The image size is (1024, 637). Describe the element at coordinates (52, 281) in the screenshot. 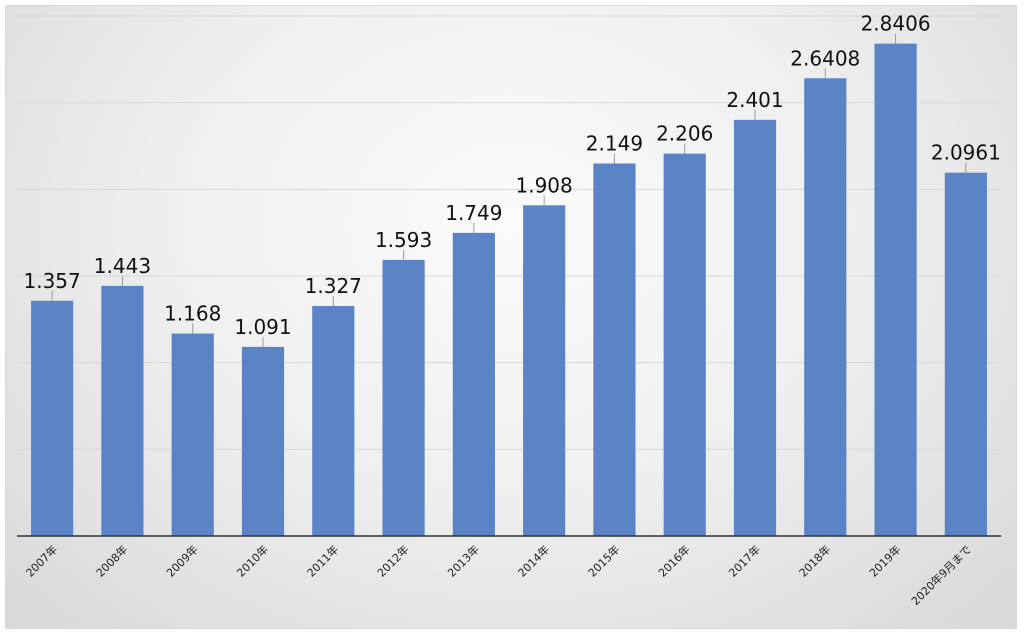

I see `data-label: 1.357` at that location.